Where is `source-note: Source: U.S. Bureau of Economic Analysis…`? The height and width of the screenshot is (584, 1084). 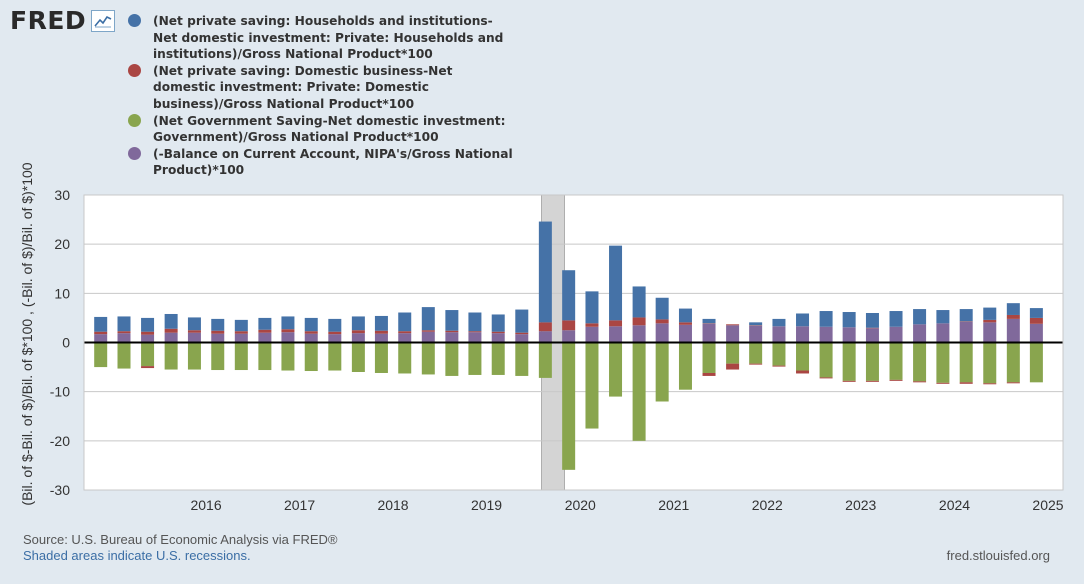
source-note: Source: U.S. Bureau of Economic Analysis… is located at coordinates (180, 539).